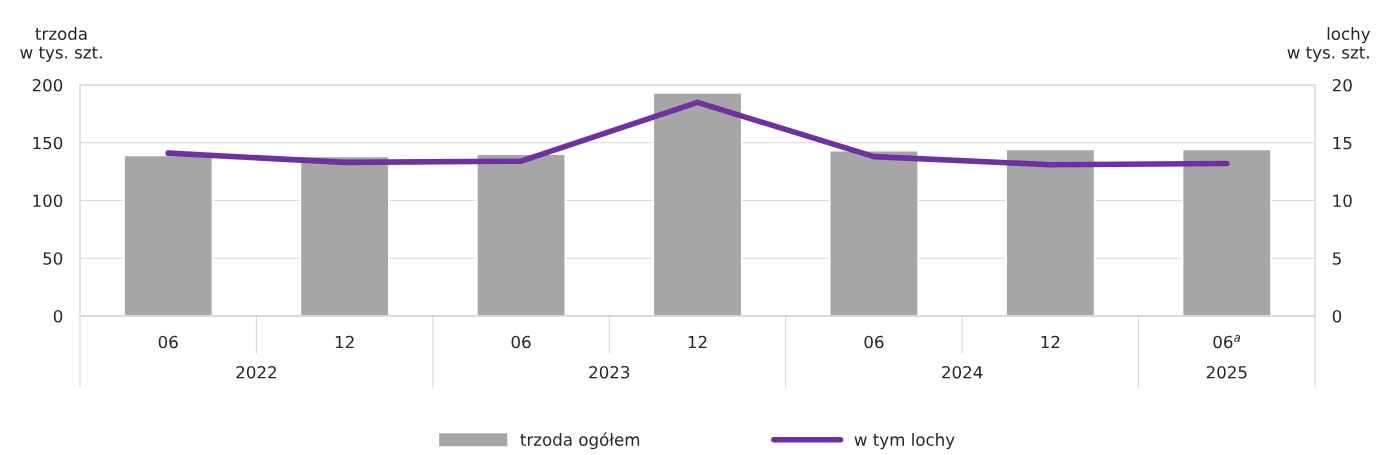  Describe the element at coordinates (256, 372) in the screenshot. I see `text: 2022` at that location.